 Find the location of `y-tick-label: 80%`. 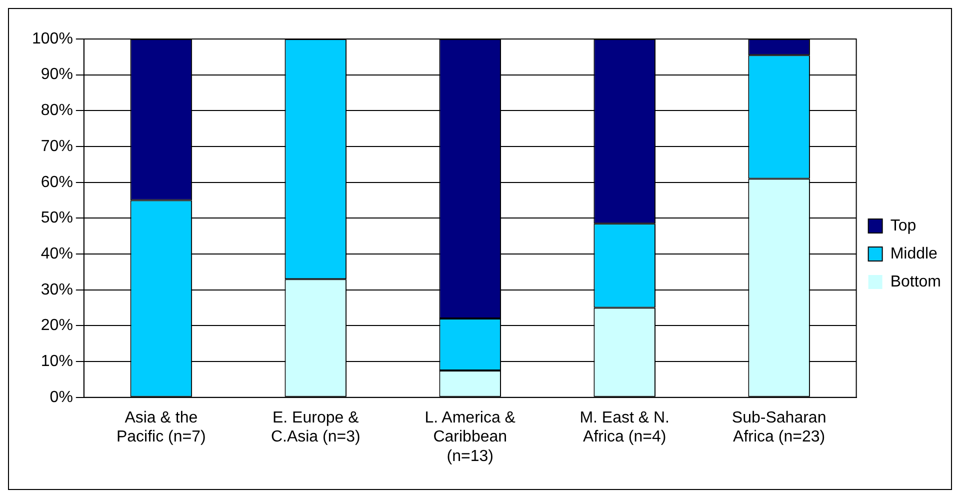

y-tick-label: 80% is located at coordinates (56, 111).